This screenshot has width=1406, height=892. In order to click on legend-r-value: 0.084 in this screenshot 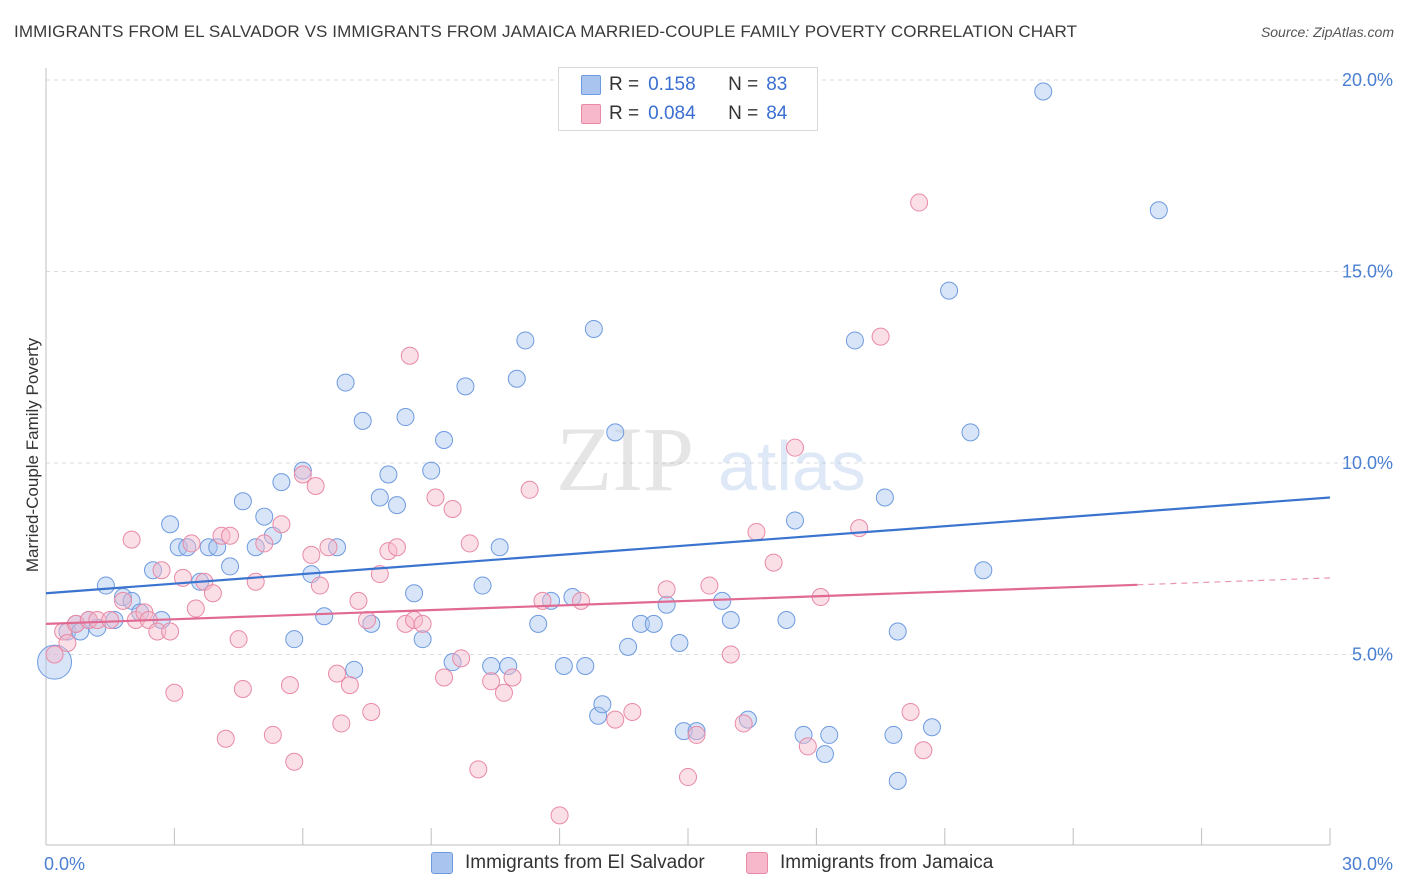, I will do `click(672, 113)`.